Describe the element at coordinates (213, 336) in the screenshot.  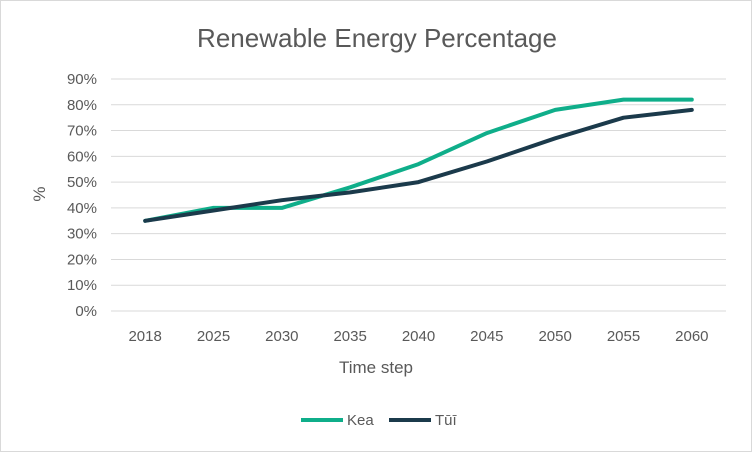
I see `x-tick-label: 2025` at that location.